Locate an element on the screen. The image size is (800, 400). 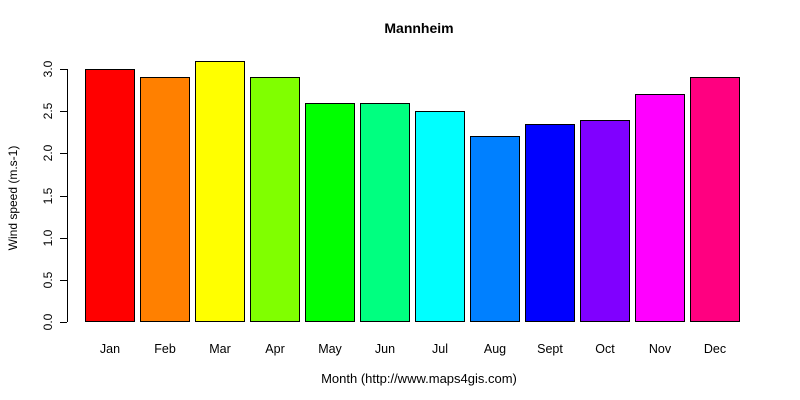
bar-sept is located at coordinates (550, 223).